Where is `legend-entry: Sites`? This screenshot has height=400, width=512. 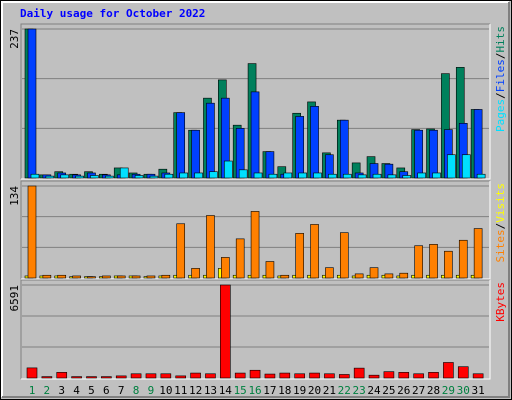 legend-entry: Sites is located at coordinates (500, 245).